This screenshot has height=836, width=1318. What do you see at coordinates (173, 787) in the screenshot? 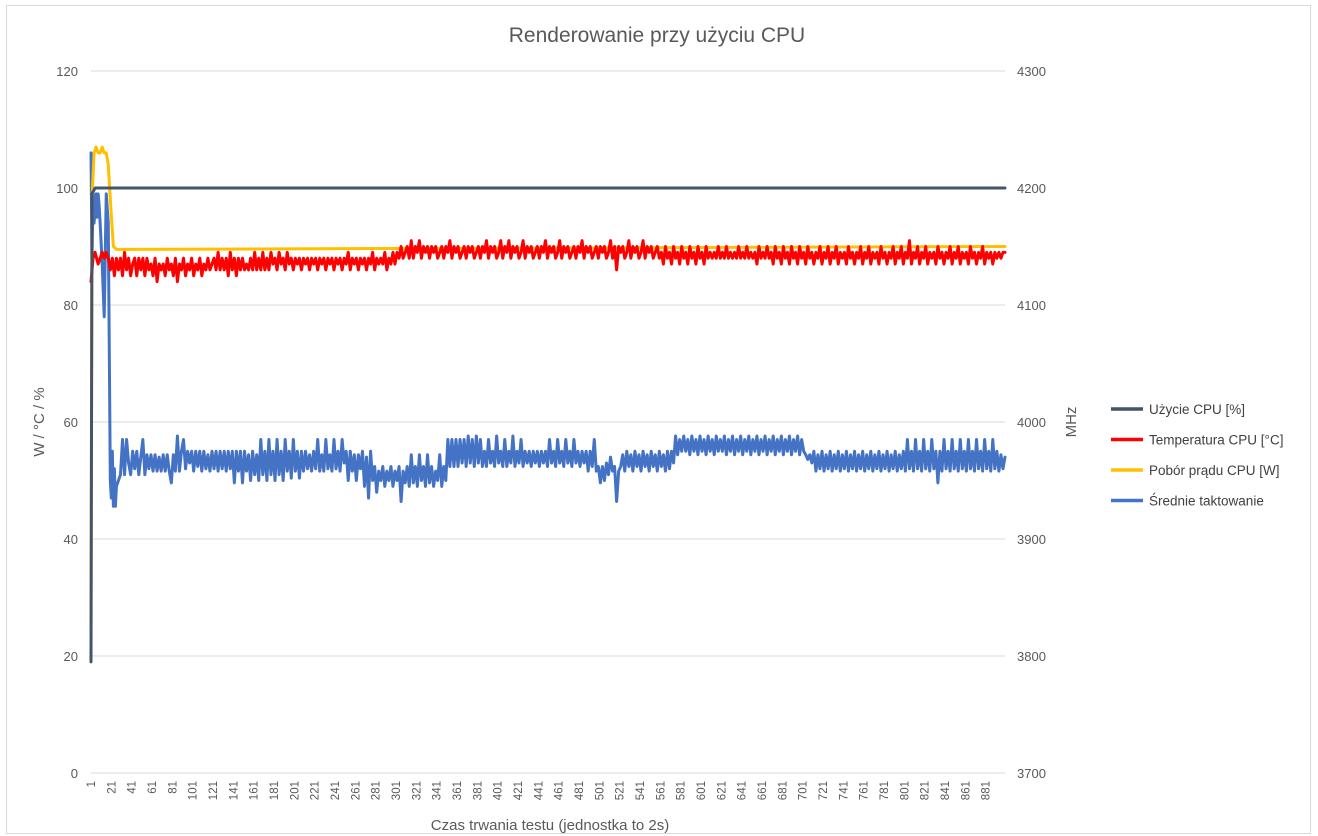
I see `x-tick-label: 81` at bounding box center [173, 787].